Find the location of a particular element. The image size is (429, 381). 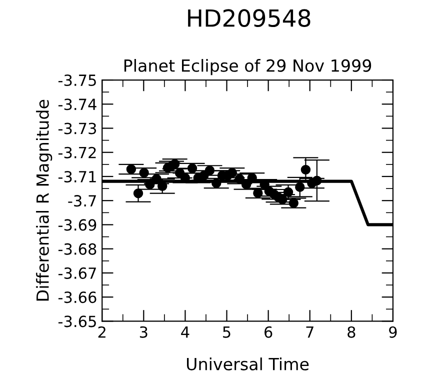

x-tick-label: 6 is located at coordinates (268, 332).